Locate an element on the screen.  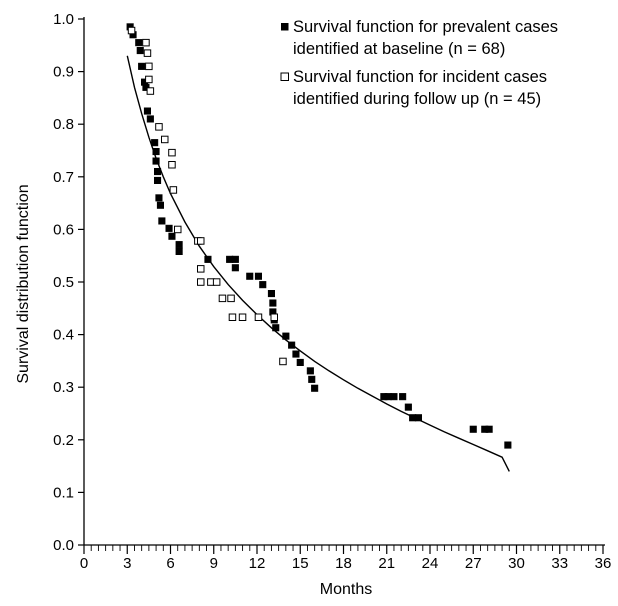
x-tick-label: 9 is located at coordinates (214, 563).